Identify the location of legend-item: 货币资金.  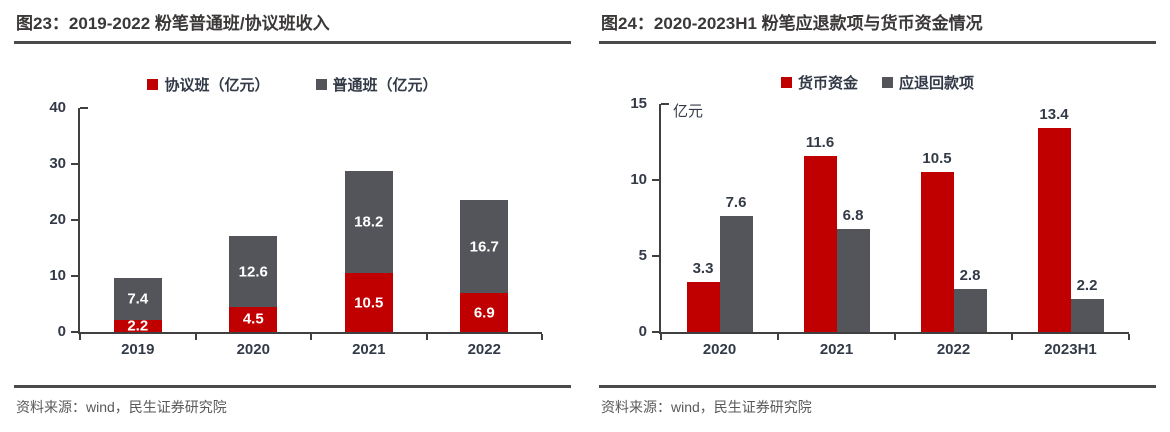
(819, 82).